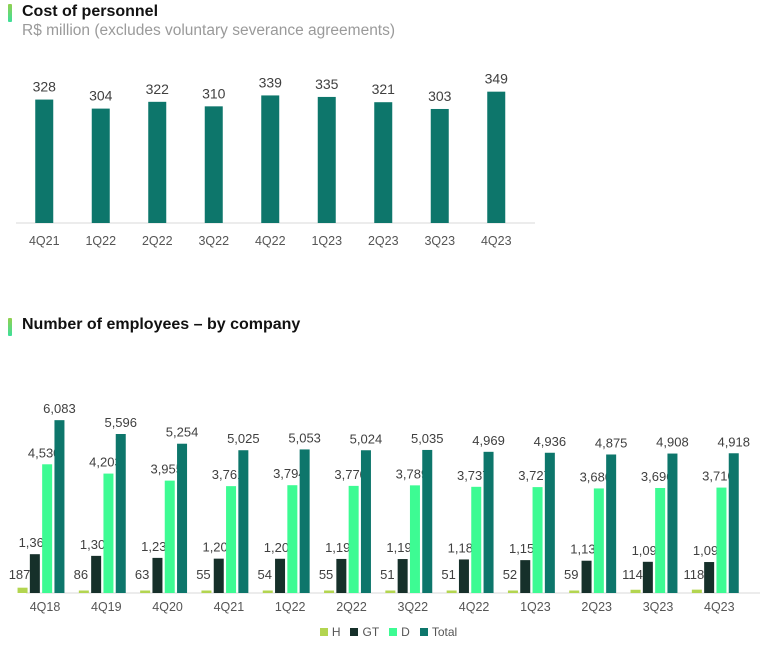 Image resolution: width=777 pixels, height=657 pixels. What do you see at coordinates (214, 93) in the screenshot?
I see `data-label: 310` at bounding box center [214, 93].